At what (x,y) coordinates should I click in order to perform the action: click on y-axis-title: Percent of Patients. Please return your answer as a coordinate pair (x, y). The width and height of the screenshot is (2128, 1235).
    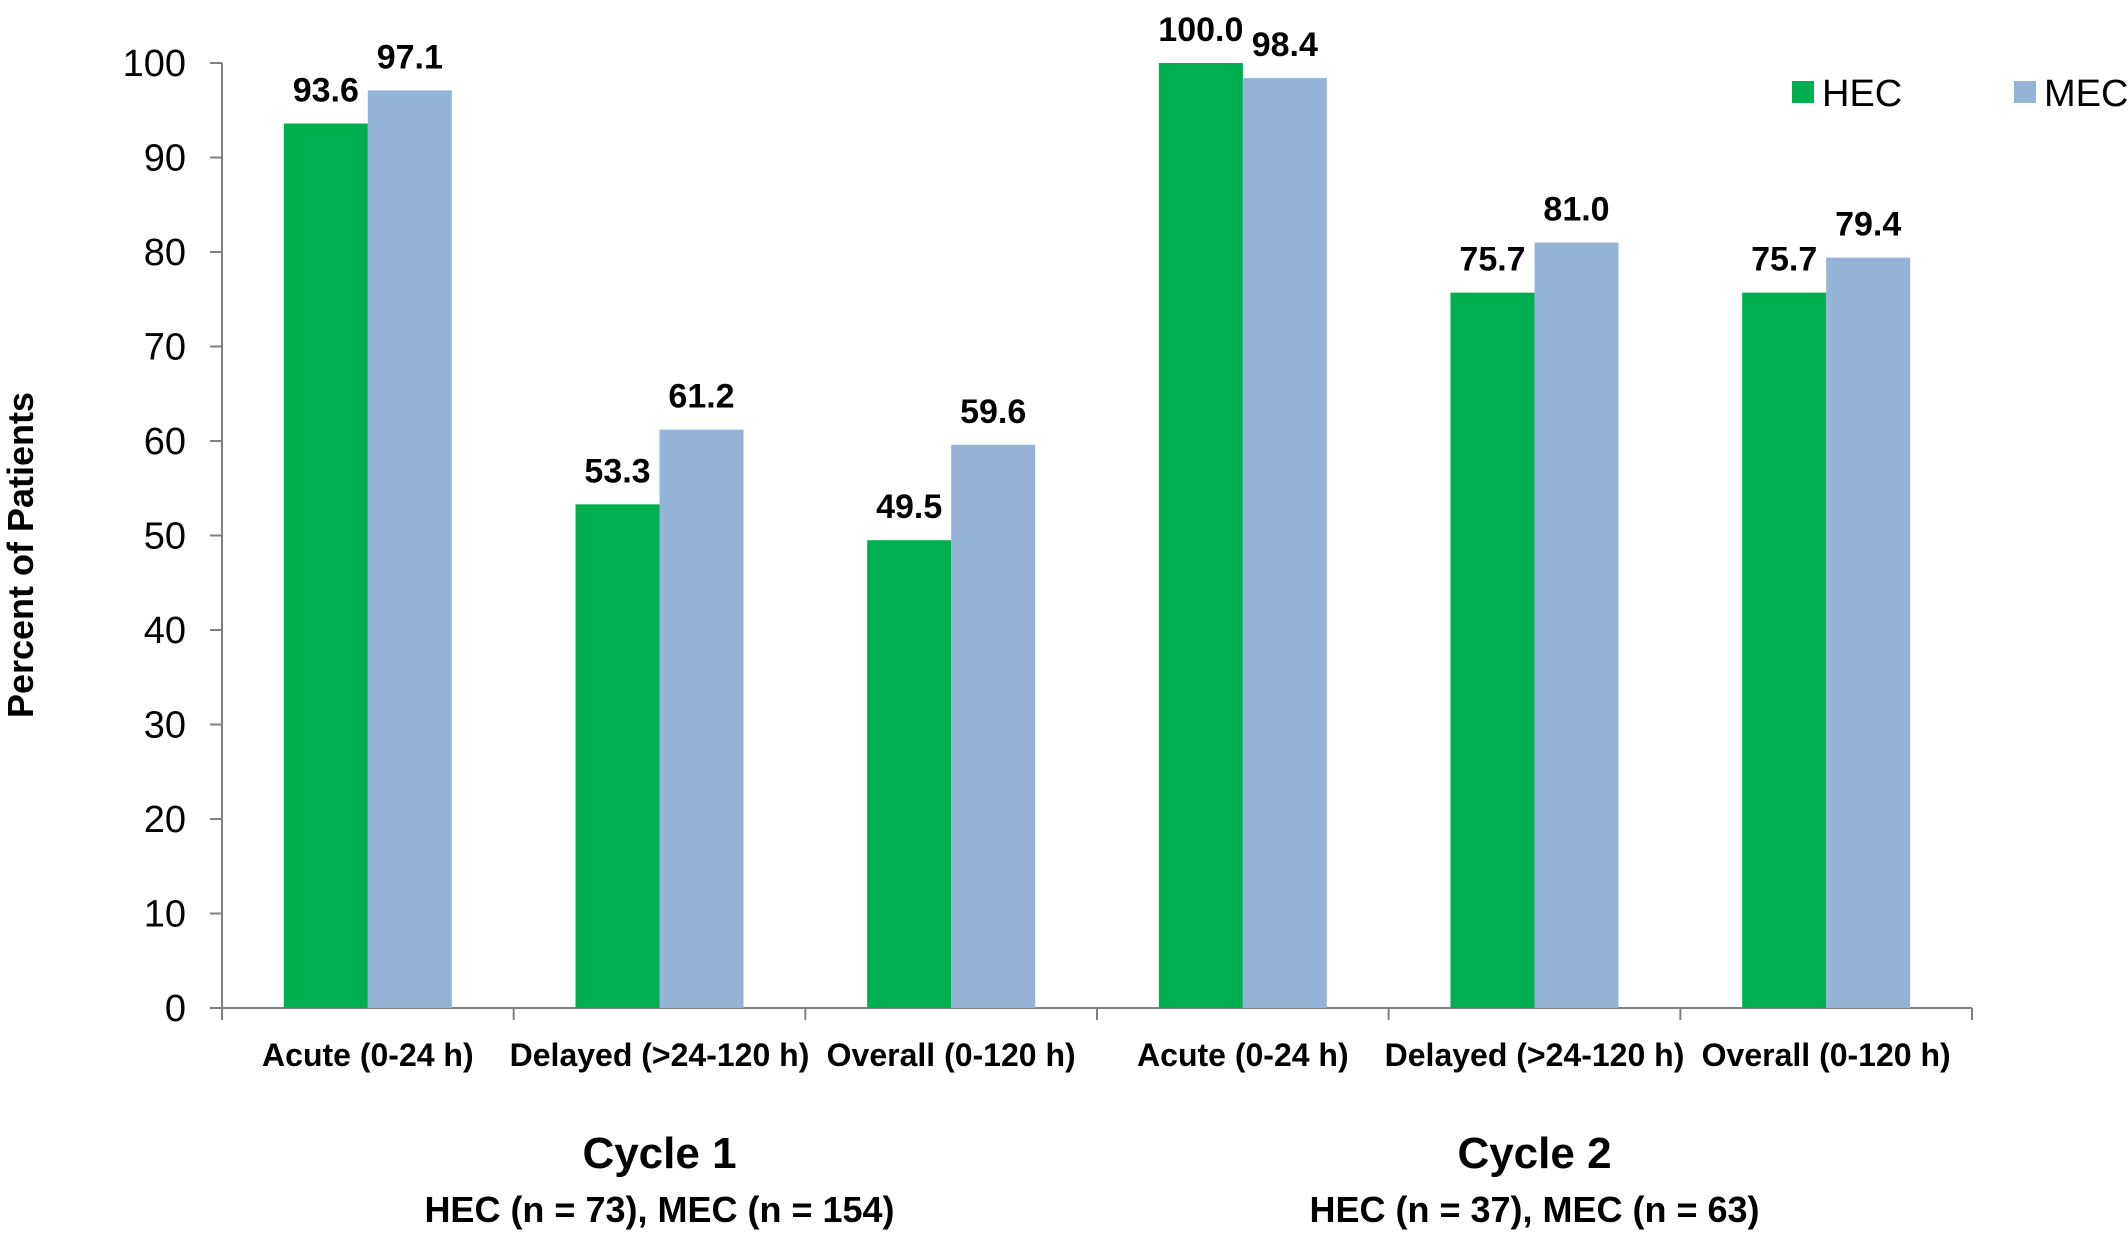
    Looking at the image, I should click on (20, 555).